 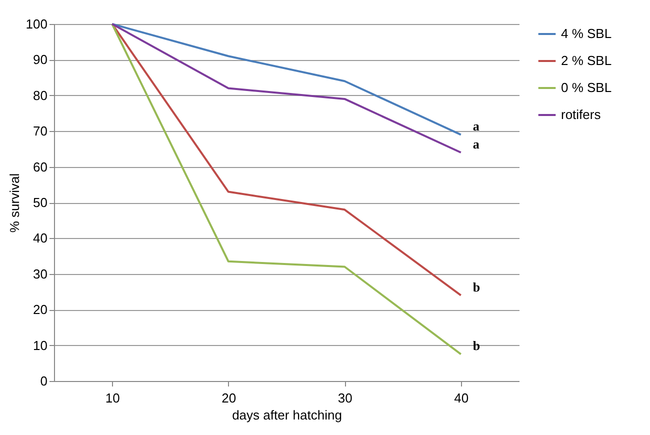 What do you see at coordinates (581, 114) in the screenshot?
I see `legend-label: rotifers` at bounding box center [581, 114].